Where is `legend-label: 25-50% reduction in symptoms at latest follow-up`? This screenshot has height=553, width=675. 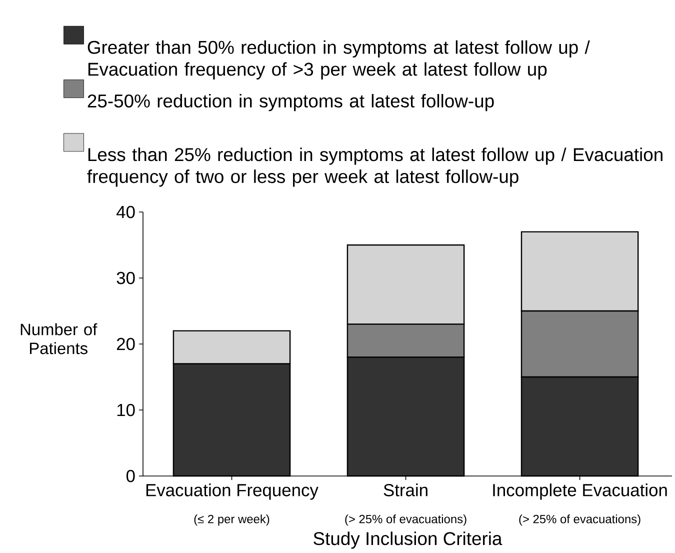 legend-label: 25-50% reduction in symptoms at latest follow-up is located at coordinates (291, 103).